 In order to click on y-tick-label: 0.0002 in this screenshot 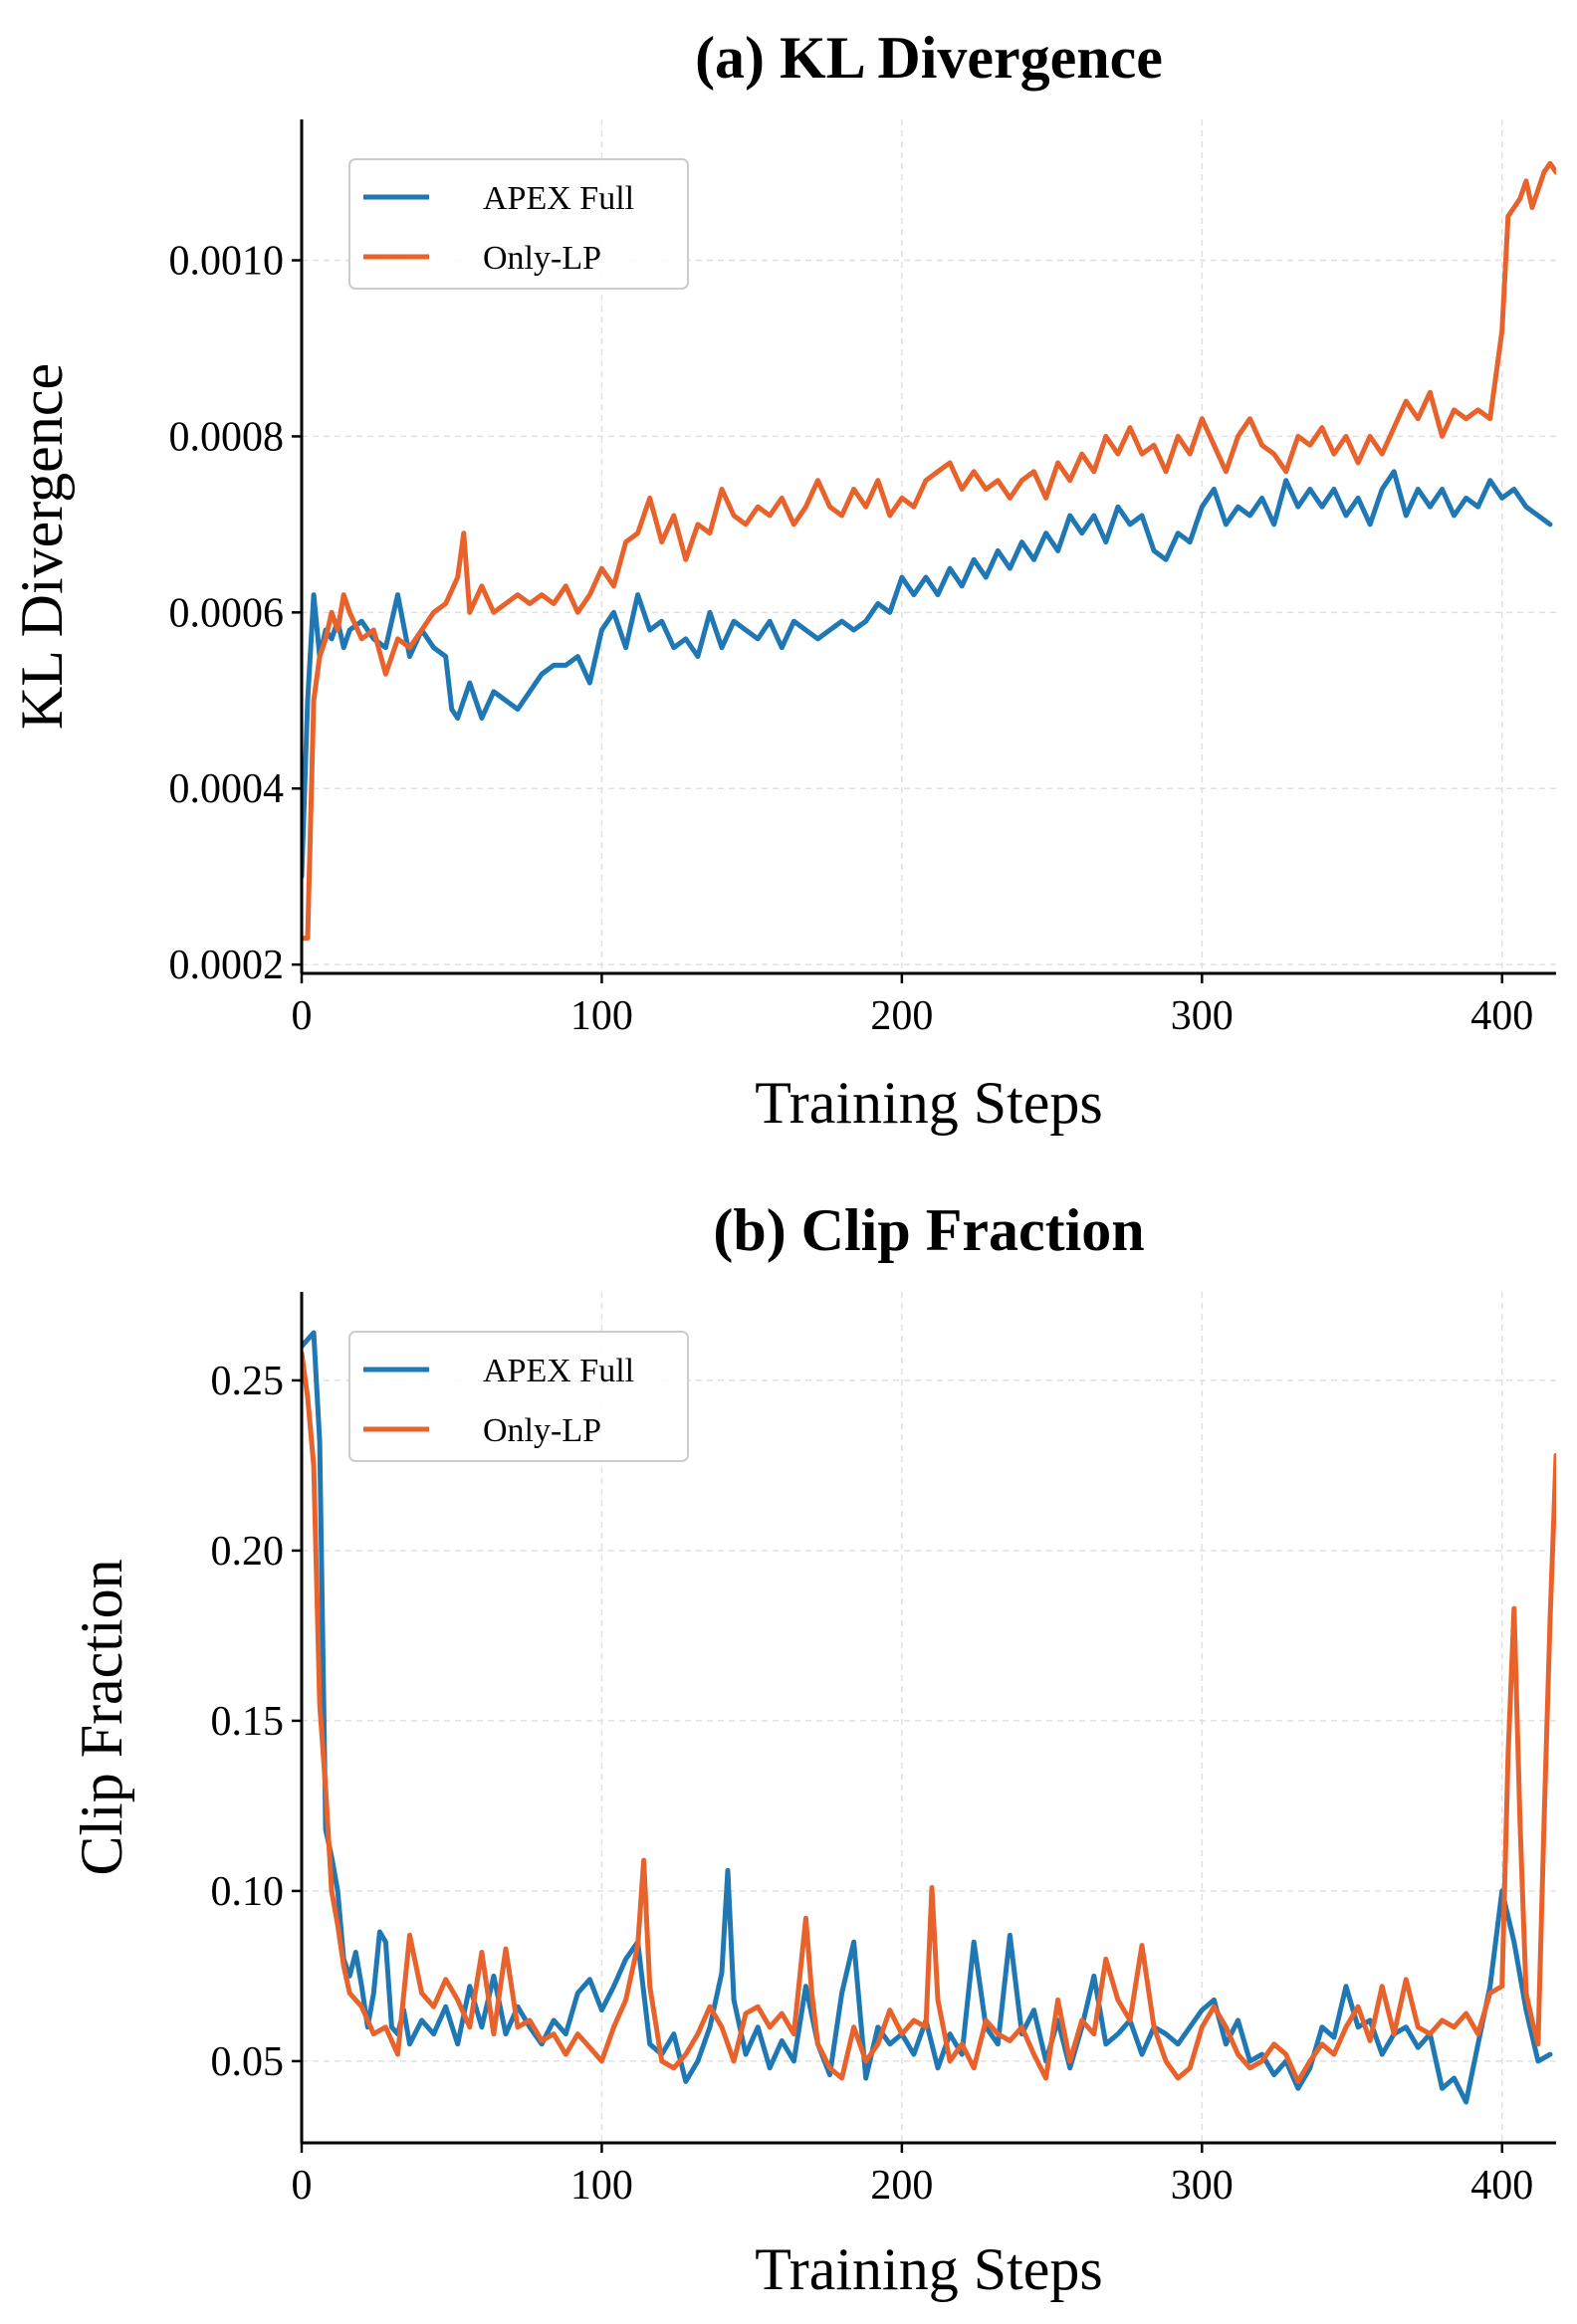, I will do `click(227, 965)`.